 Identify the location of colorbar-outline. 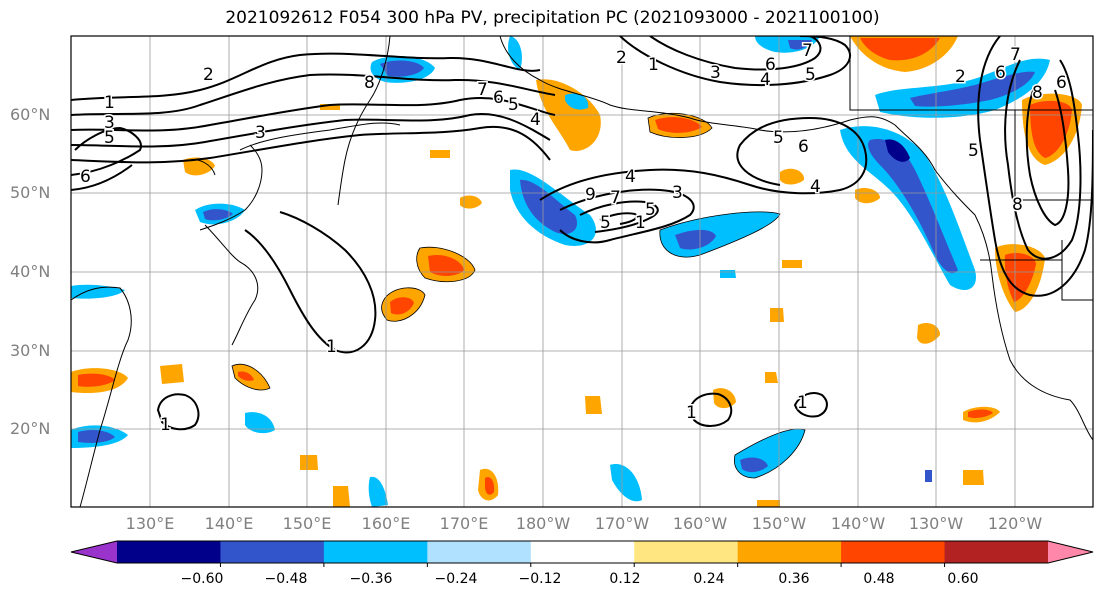
(582, 552).